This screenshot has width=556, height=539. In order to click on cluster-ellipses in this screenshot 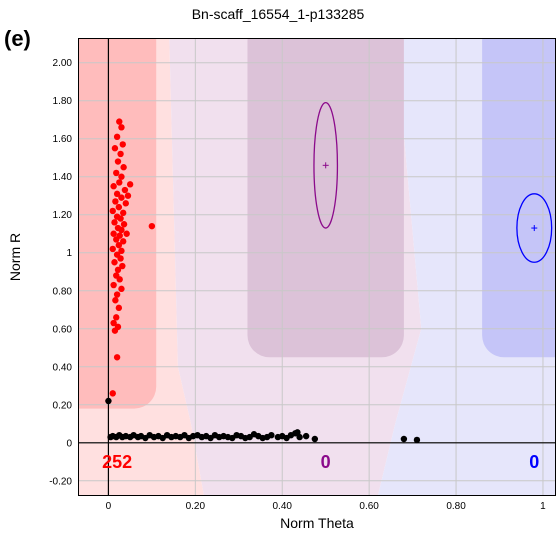, I will do `click(433, 182)`.